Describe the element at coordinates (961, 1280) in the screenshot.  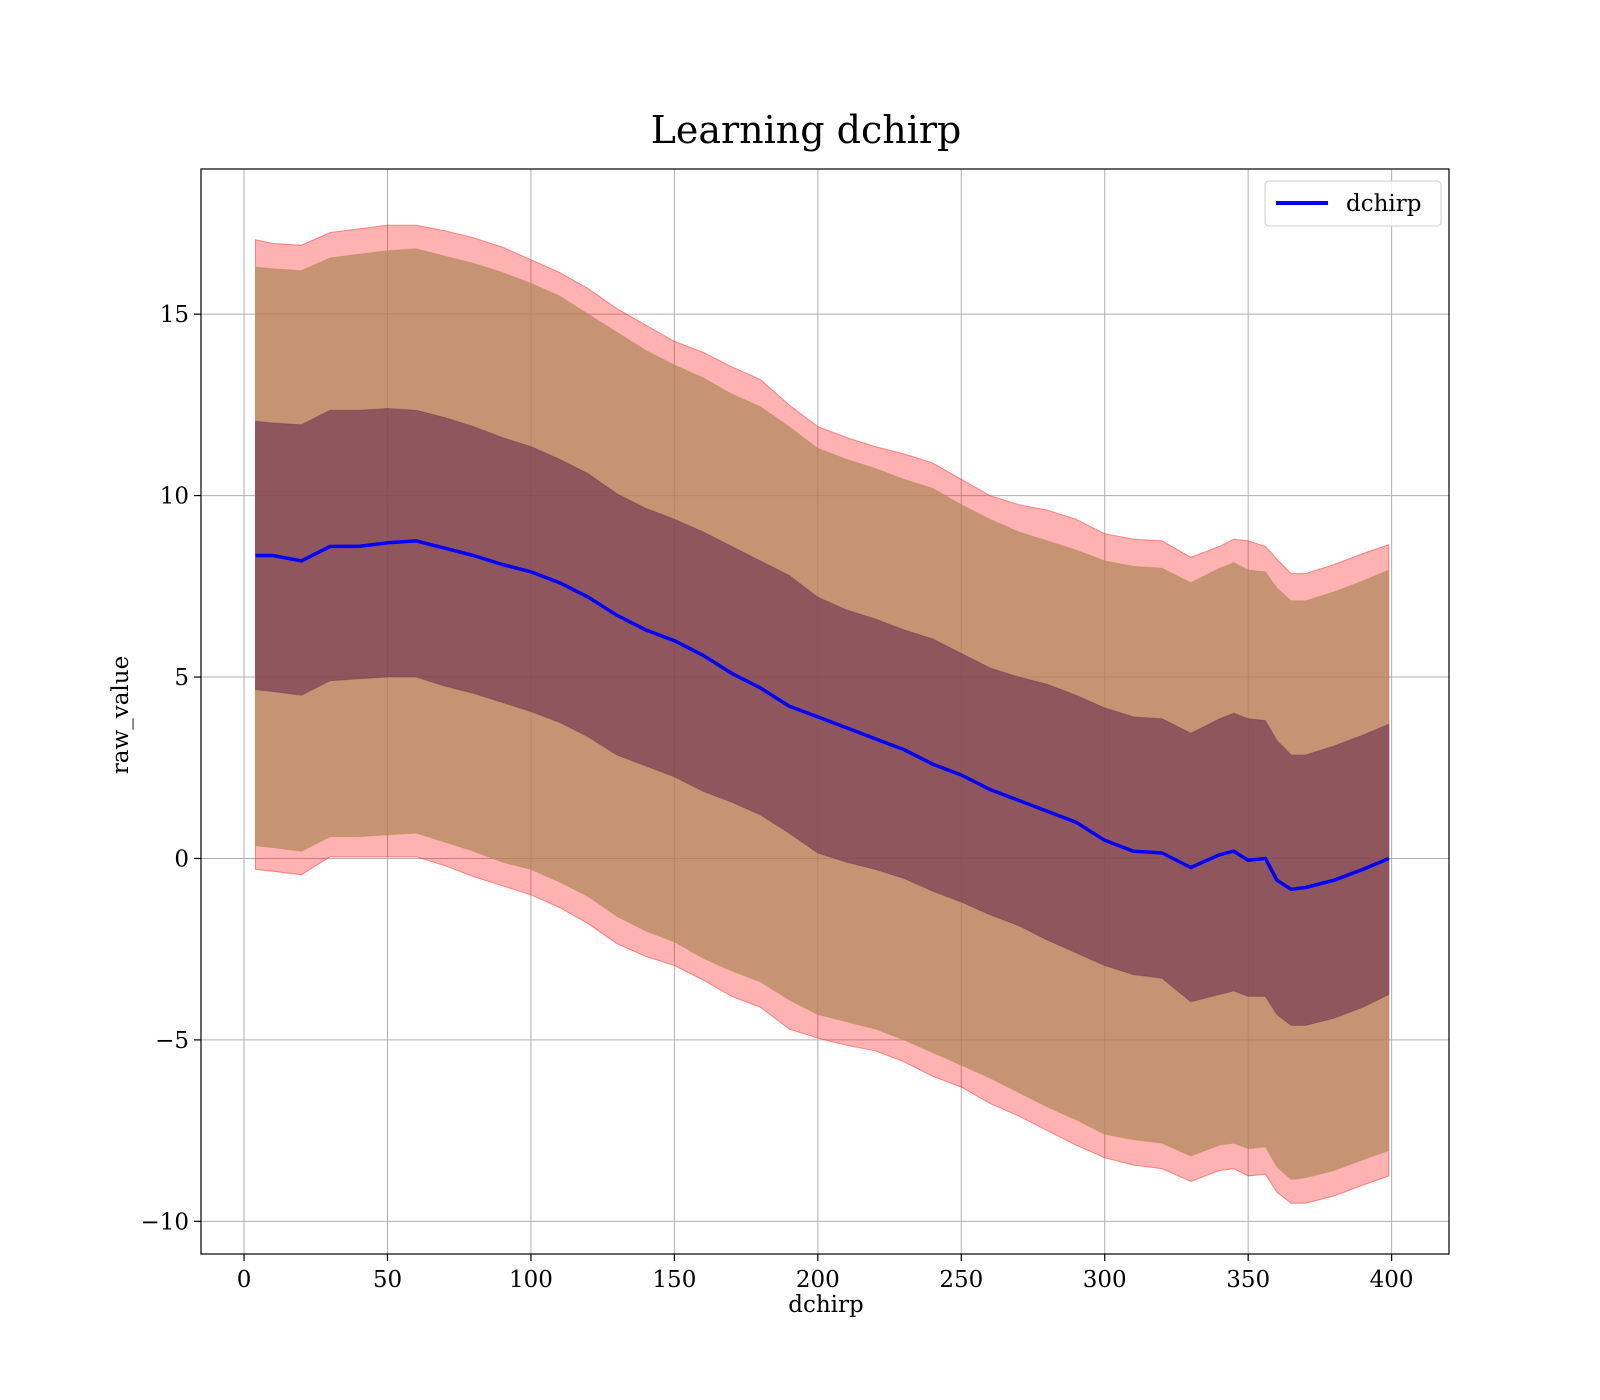
I see `x-tick-label: 250` at that location.